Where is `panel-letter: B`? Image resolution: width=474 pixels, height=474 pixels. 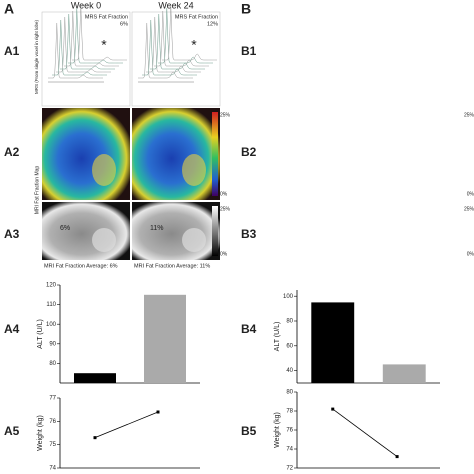 panel-letter: B is located at coordinates (246, 9).